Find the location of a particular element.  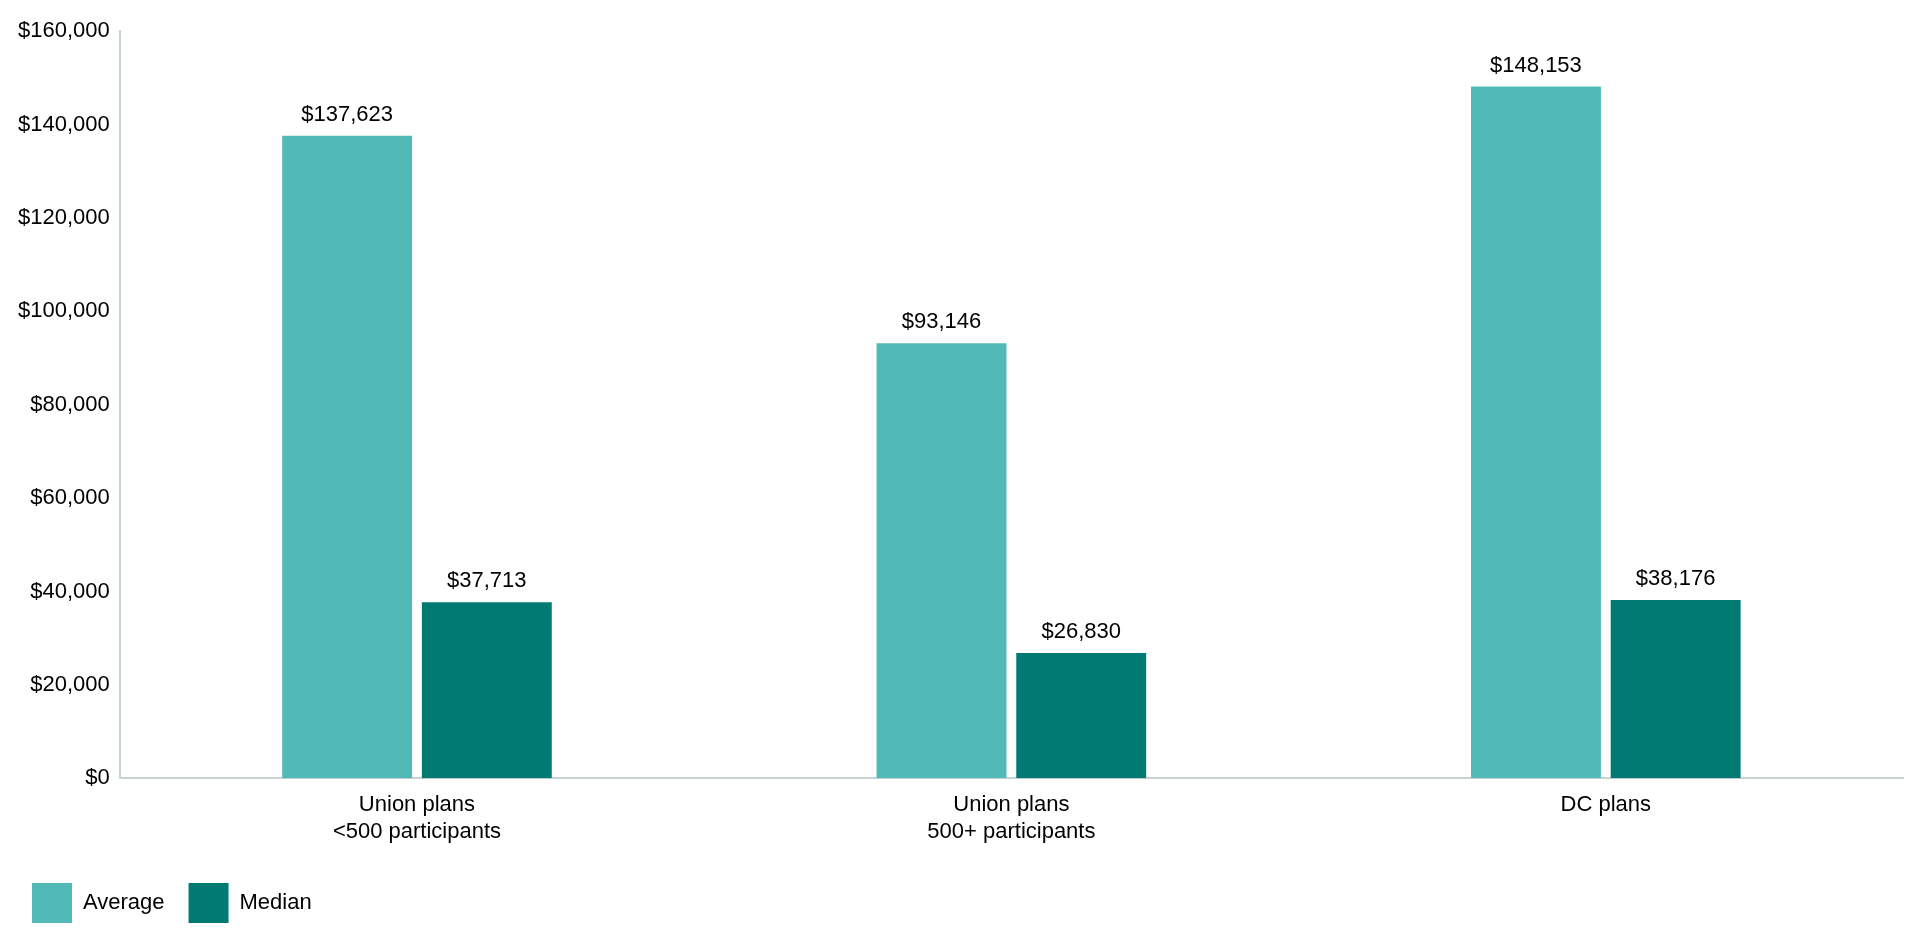

y-tick-label: $0 is located at coordinates (97, 777).